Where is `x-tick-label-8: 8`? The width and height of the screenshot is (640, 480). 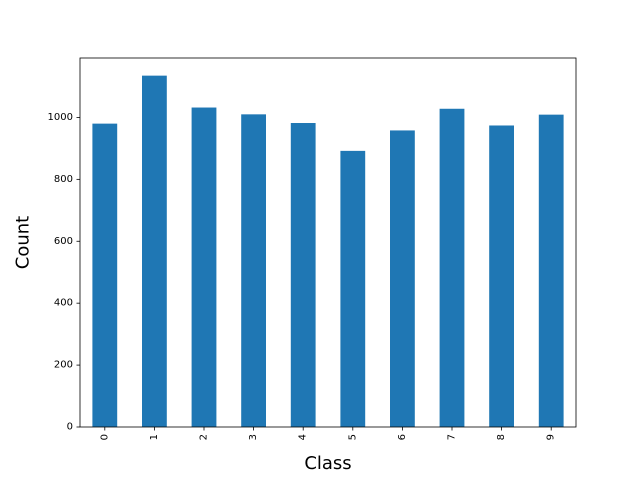 x-tick-label-8: 8 is located at coordinates (501, 437).